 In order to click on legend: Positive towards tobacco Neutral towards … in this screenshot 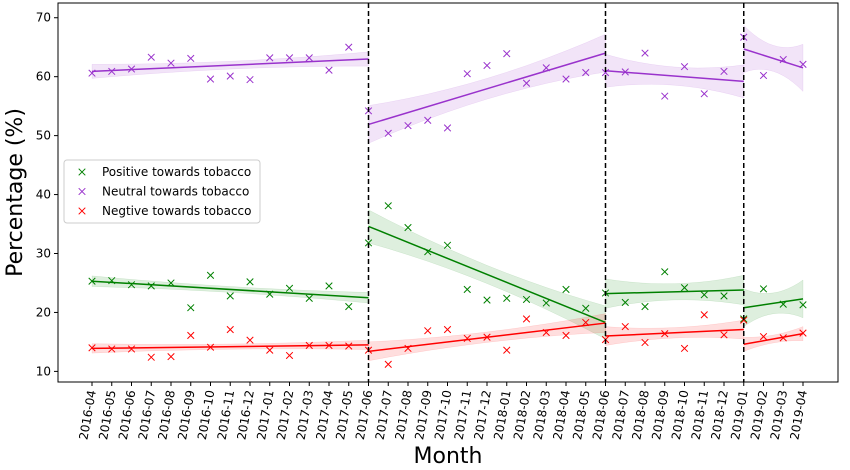, I will do `click(162, 191)`.